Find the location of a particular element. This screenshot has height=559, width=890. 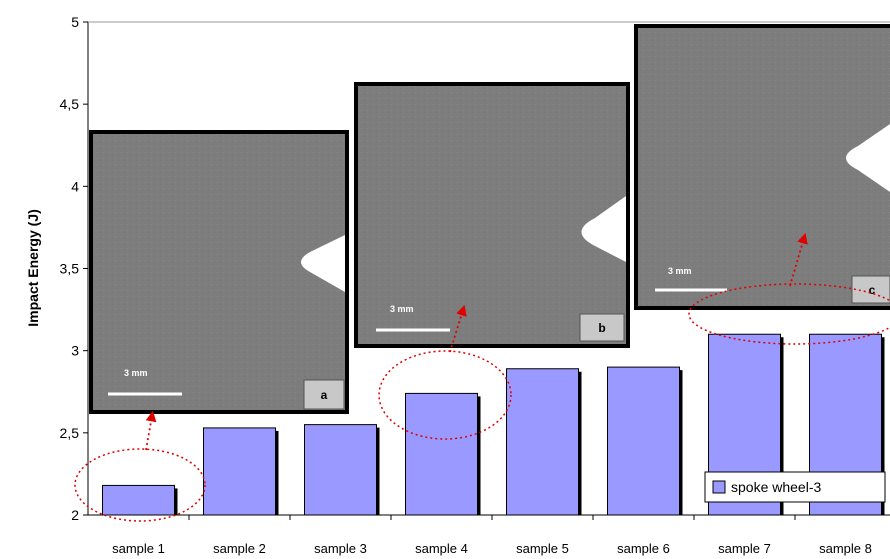

arrow-to-inset-b is located at coordinates (458, 328).